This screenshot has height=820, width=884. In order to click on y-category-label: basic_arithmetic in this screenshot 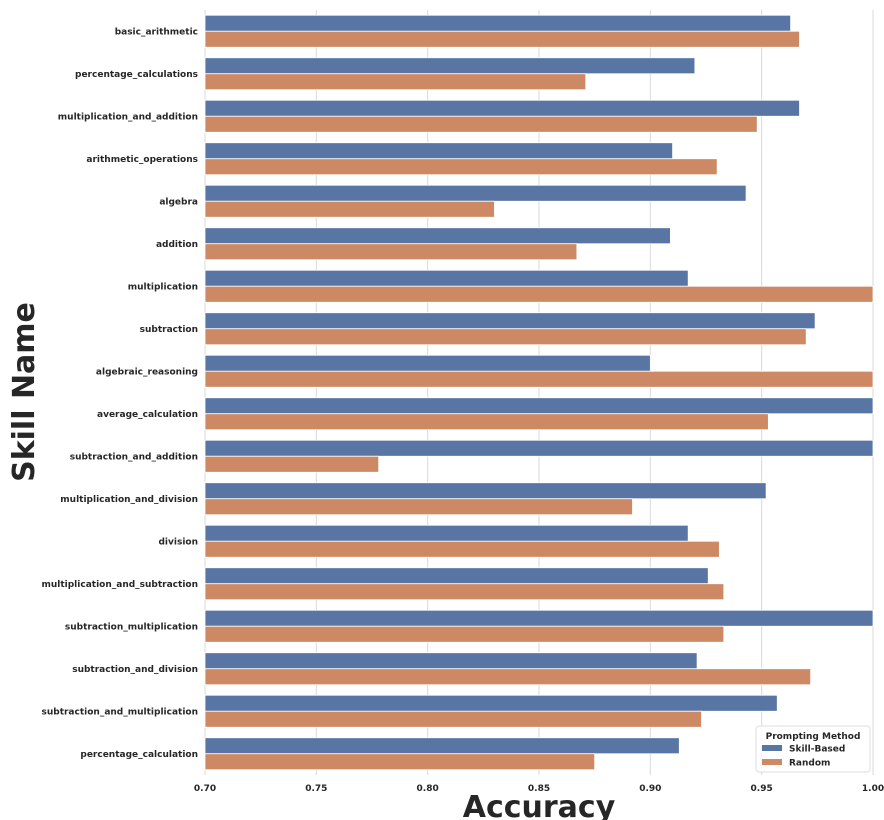, I will do `click(156, 32)`.